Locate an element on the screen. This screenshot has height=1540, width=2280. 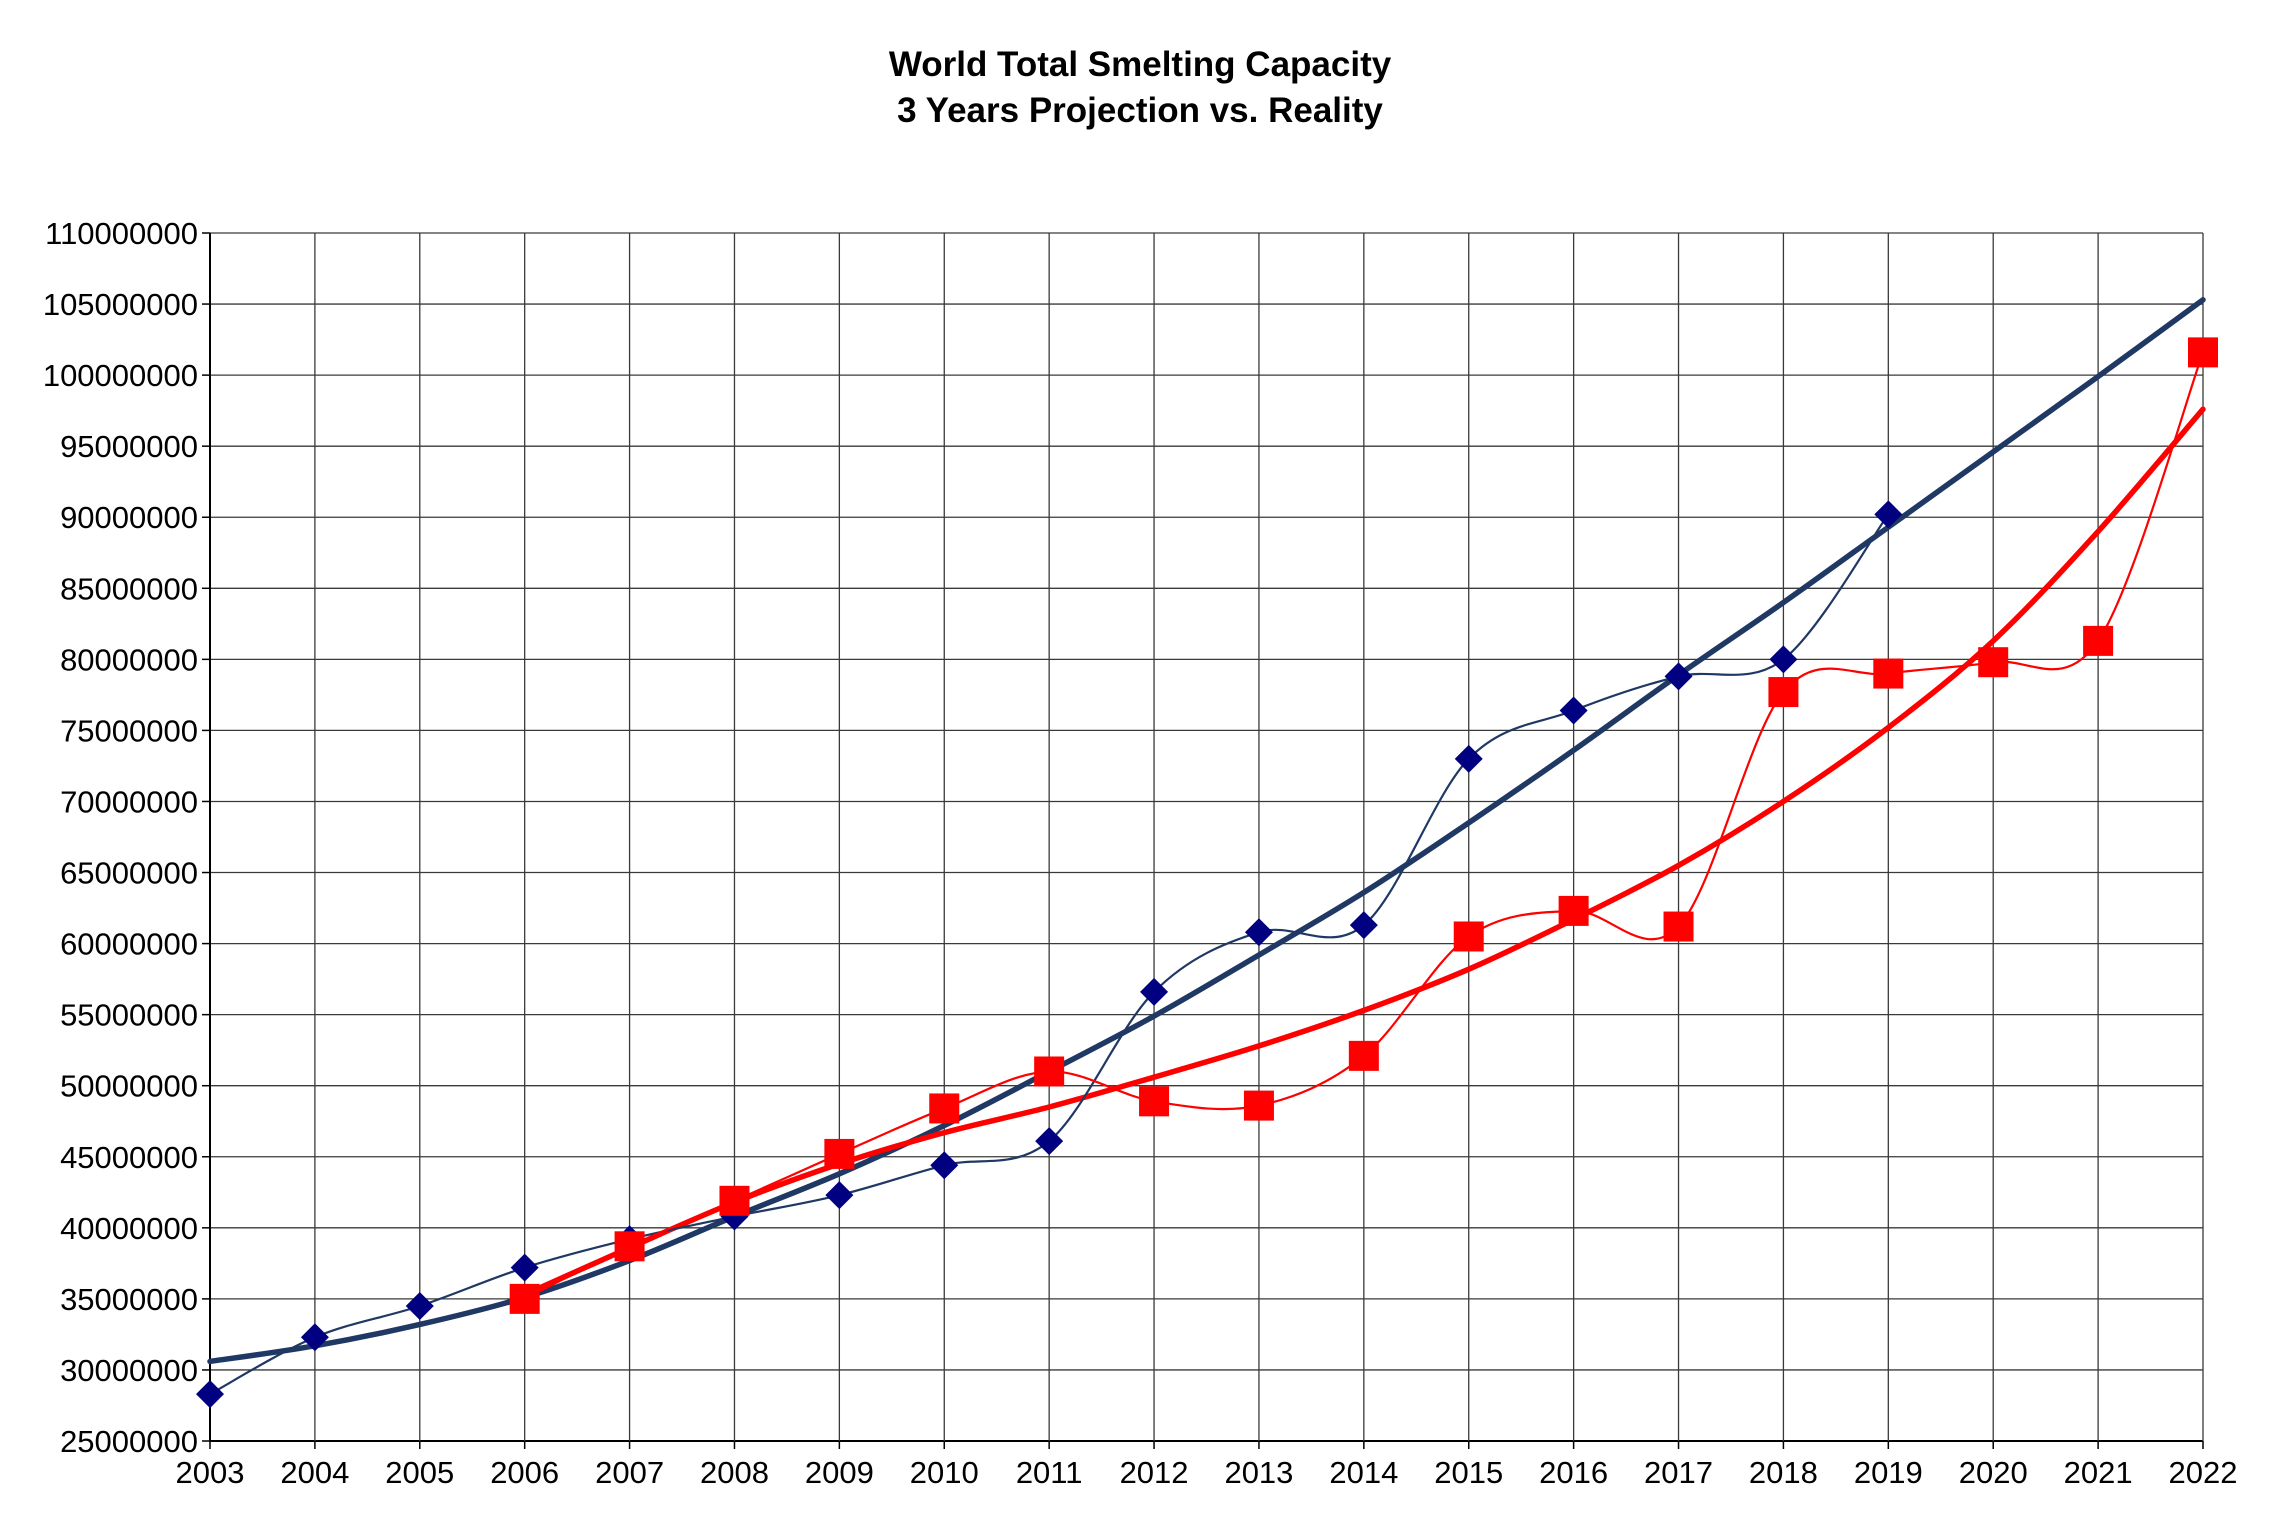
y-tick-label: 85000000 is located at coordinates (129, 588).